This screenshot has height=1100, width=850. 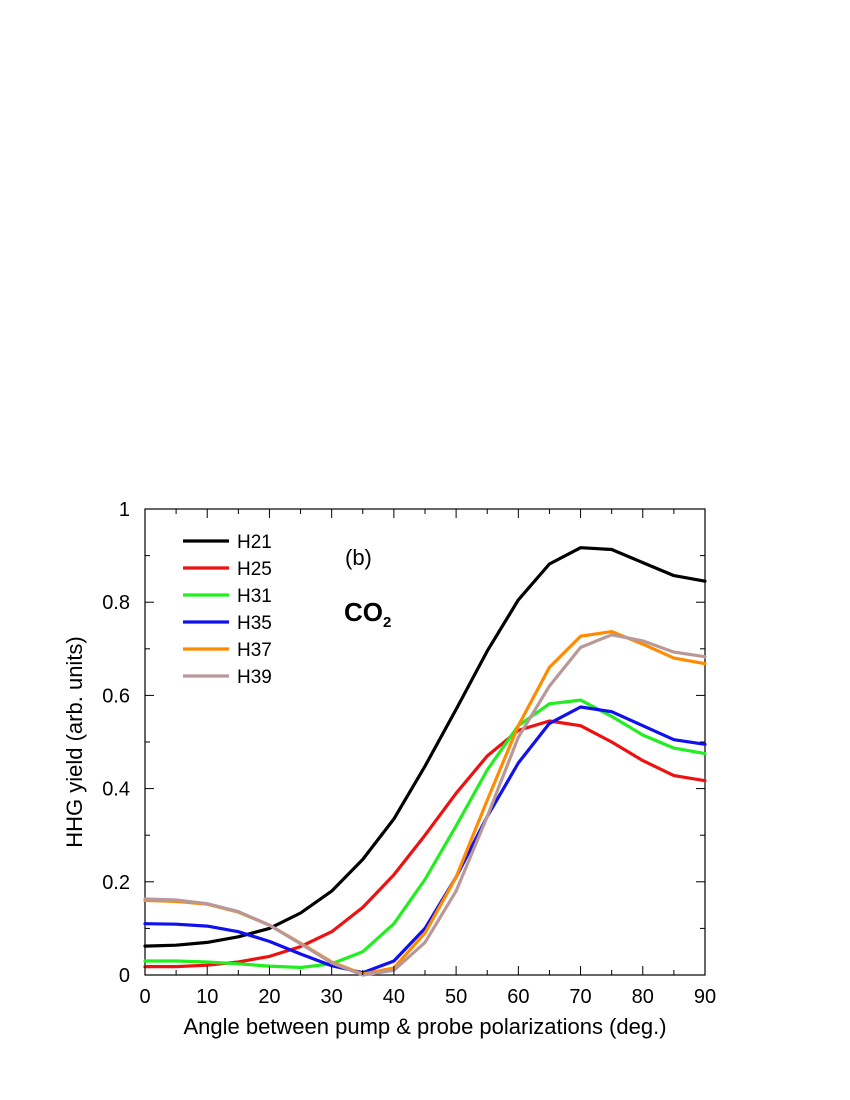 What do you see at coordinates (207, 997) in the screenshot?
I see `x-tick-label: 10` at bounding box center [207, 997].